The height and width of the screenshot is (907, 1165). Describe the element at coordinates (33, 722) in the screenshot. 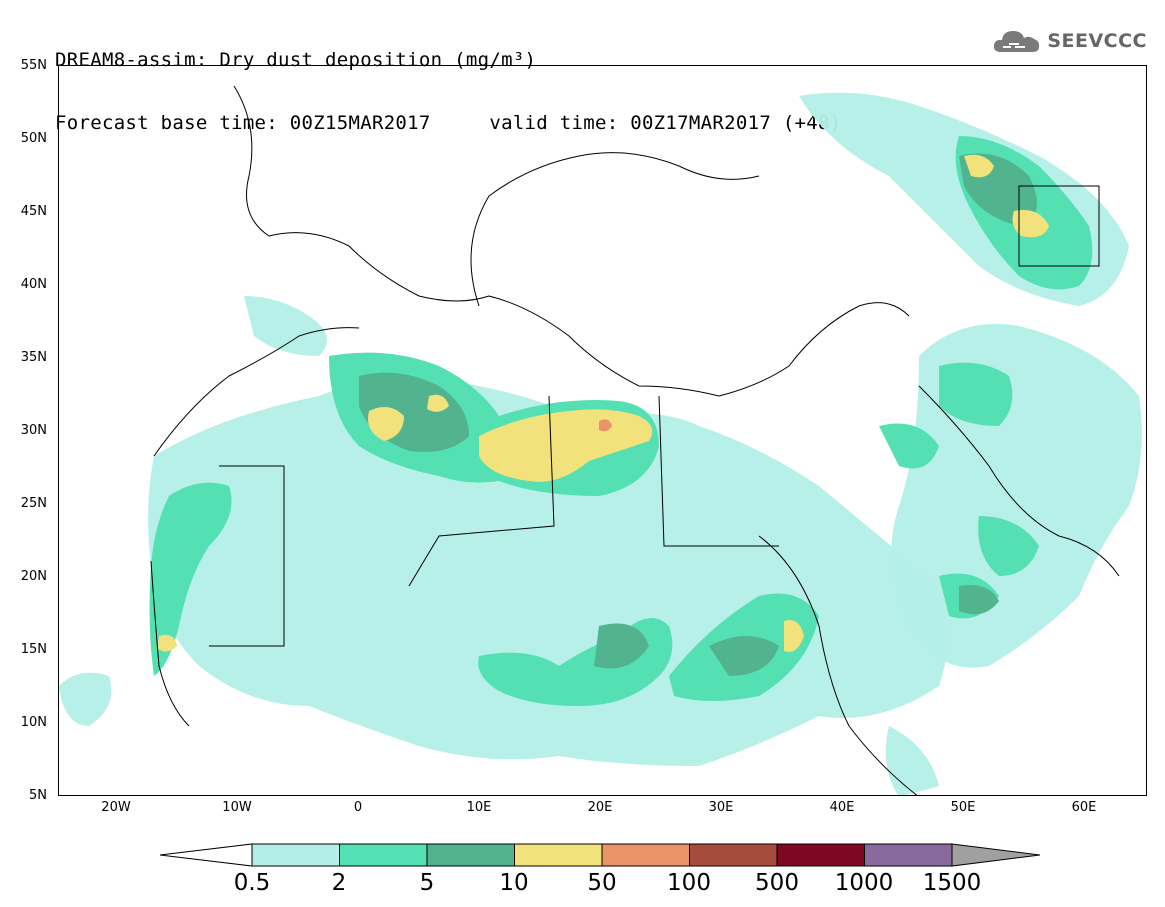

I see `lat-label-10n: 10N` at that location.